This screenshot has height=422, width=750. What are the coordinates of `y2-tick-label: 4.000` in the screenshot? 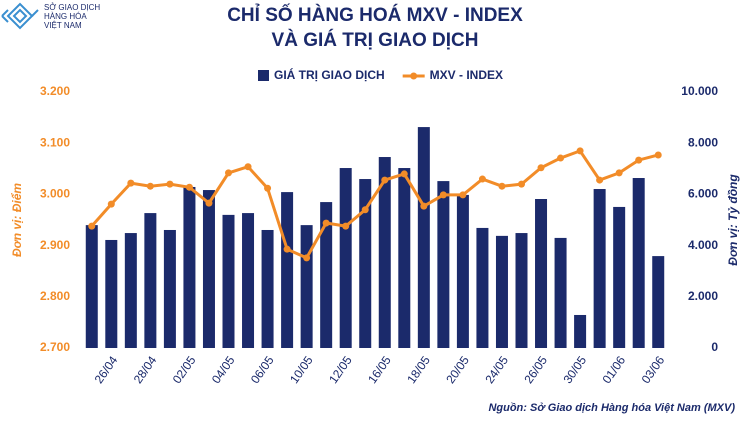 It's located at (703, 245).